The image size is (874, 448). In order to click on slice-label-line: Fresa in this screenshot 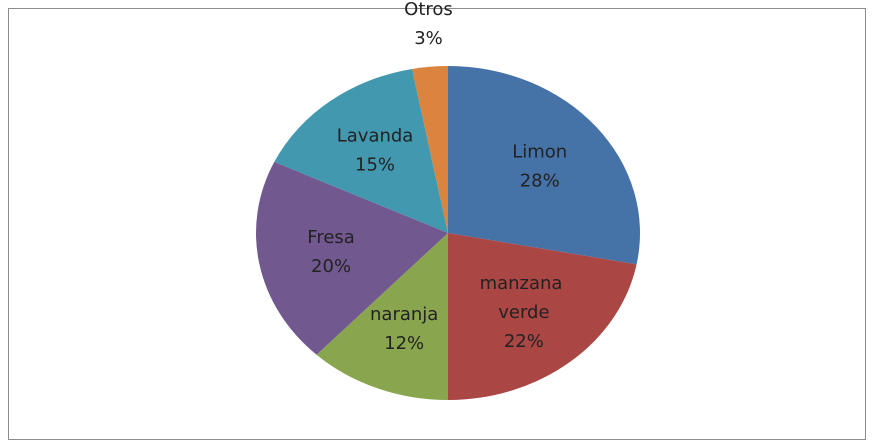, I will do `click(331, 237)`.